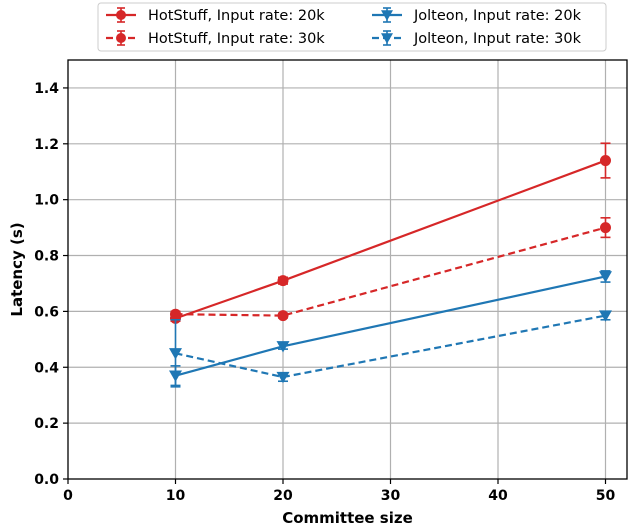  What do you see at coordinates (176, 496) in the screenshot?
I see `x-tick-label: 10` at bounding box center [176, 496].